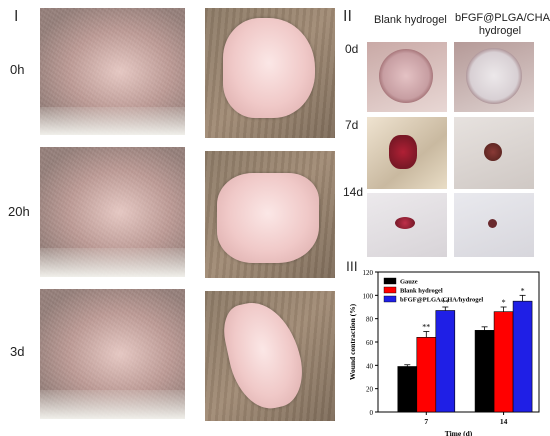 Image resolution: width=550 pixels, height=436 pixels. I want to click on photo-wound-blank-14d, so click(407, 225).